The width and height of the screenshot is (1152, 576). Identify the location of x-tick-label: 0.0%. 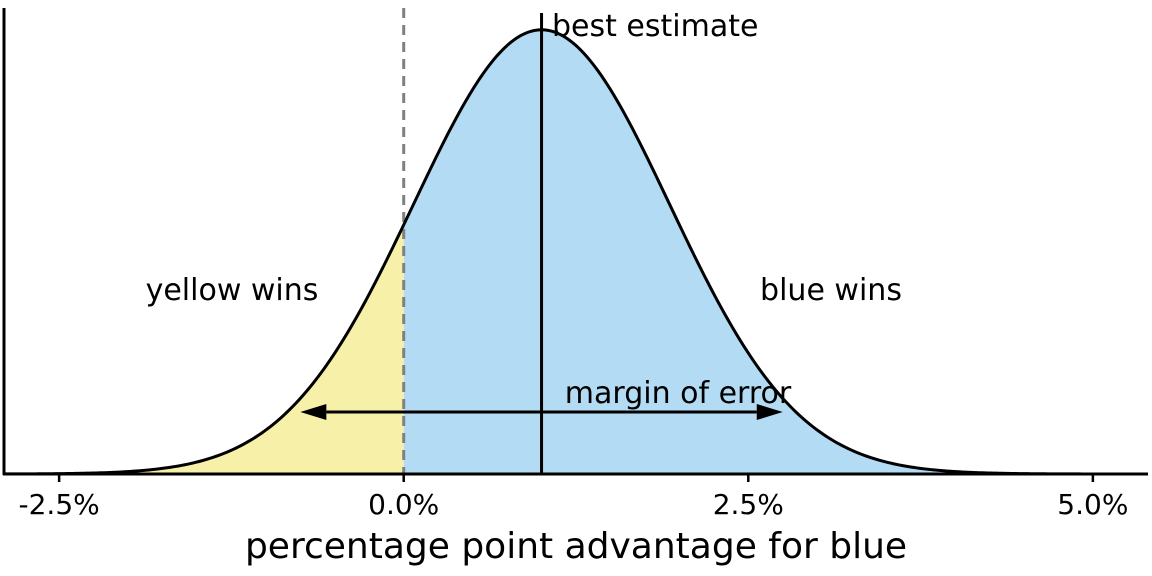
(403, 504).